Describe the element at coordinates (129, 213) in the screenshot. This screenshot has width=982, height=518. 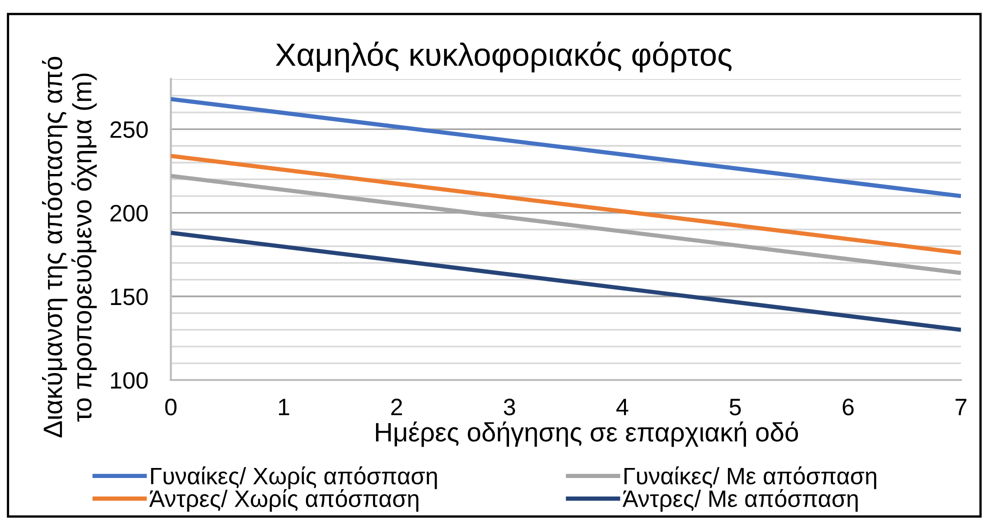
I see `y-tick-label: 200` at that location.